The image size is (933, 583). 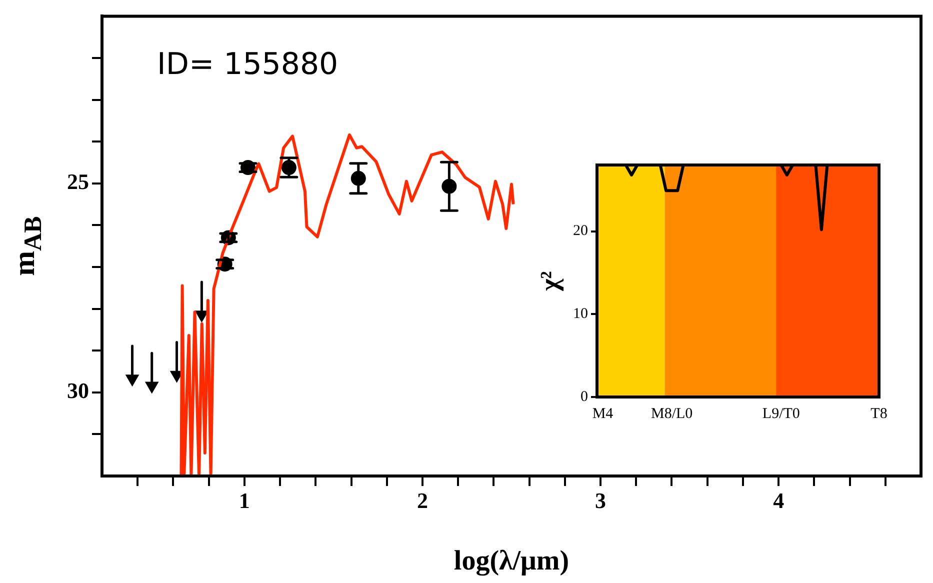 I want to click on x-tick-label: 4, so click(x=778, y=500).